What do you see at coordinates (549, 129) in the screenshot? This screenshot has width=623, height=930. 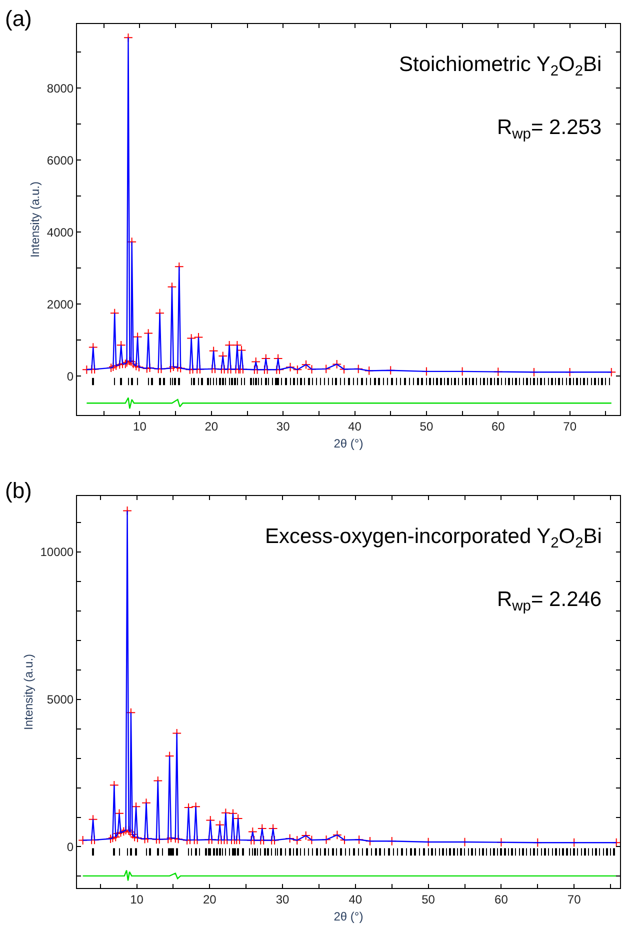 I see `annotation: R$_{wp}$= 2.253` at bounding box center [549, 129].